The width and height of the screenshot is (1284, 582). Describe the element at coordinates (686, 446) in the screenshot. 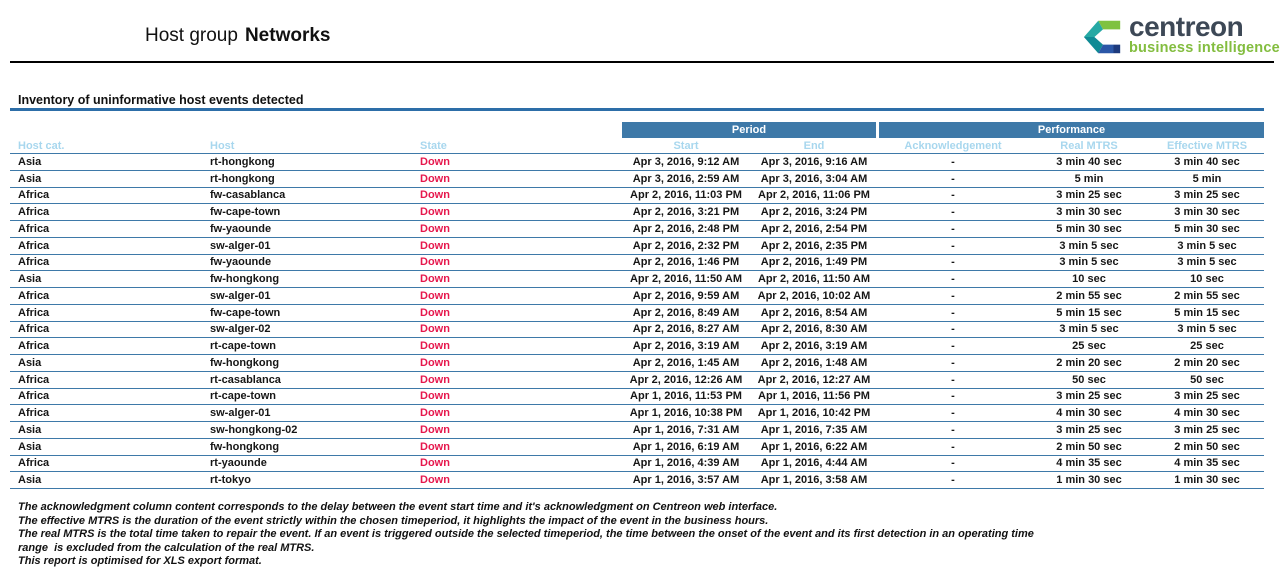

I see `cell-start: Apr 1, 2016, 6:19 AM` at that location.